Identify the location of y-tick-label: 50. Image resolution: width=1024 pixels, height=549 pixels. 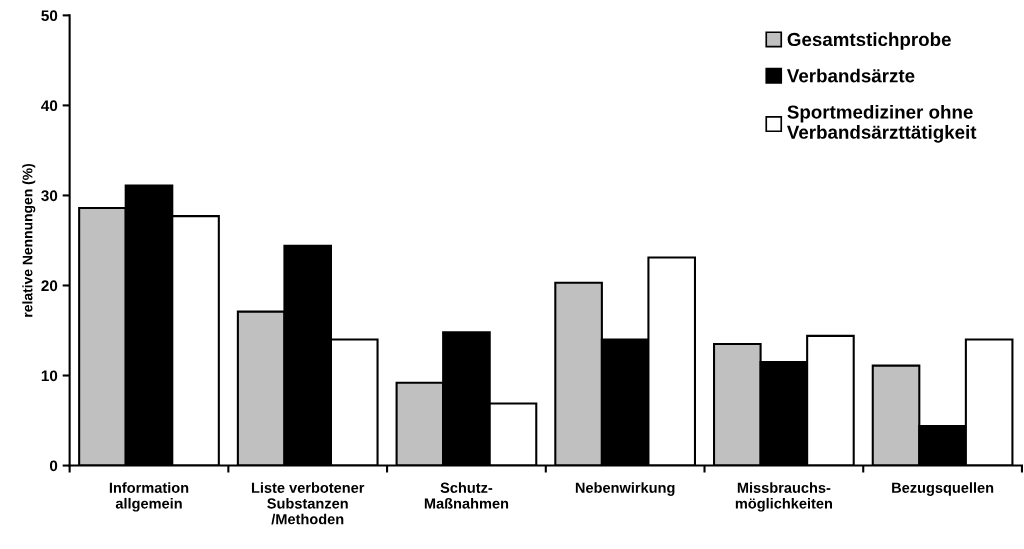
(49, 16).